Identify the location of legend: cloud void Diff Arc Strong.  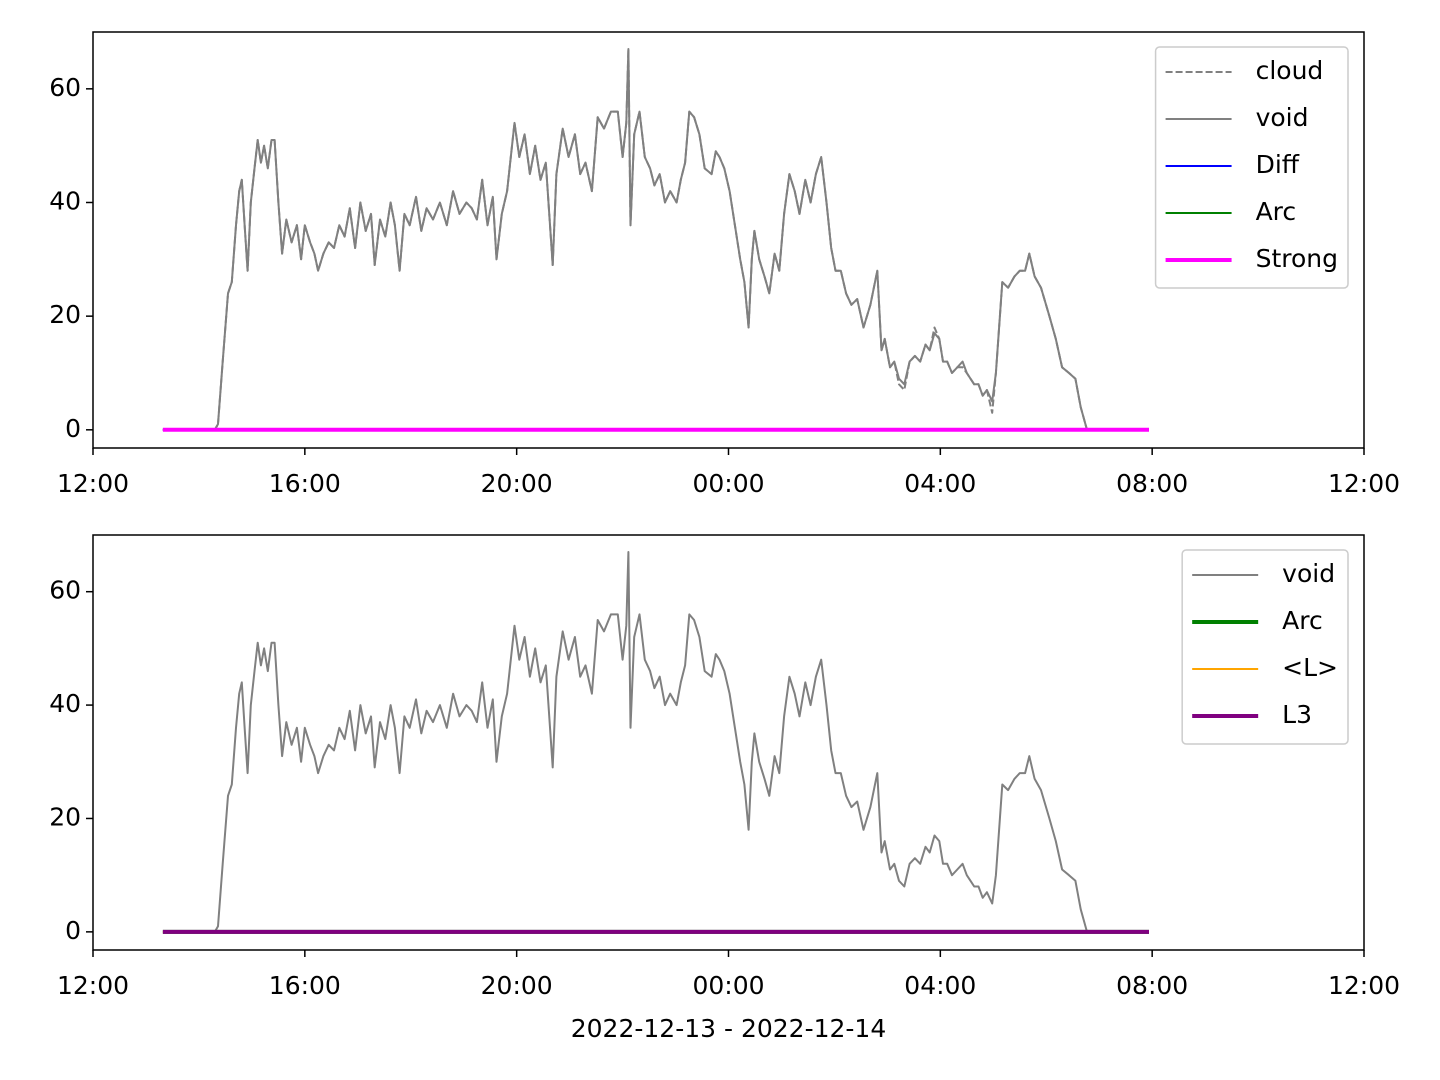
(1251, 167).